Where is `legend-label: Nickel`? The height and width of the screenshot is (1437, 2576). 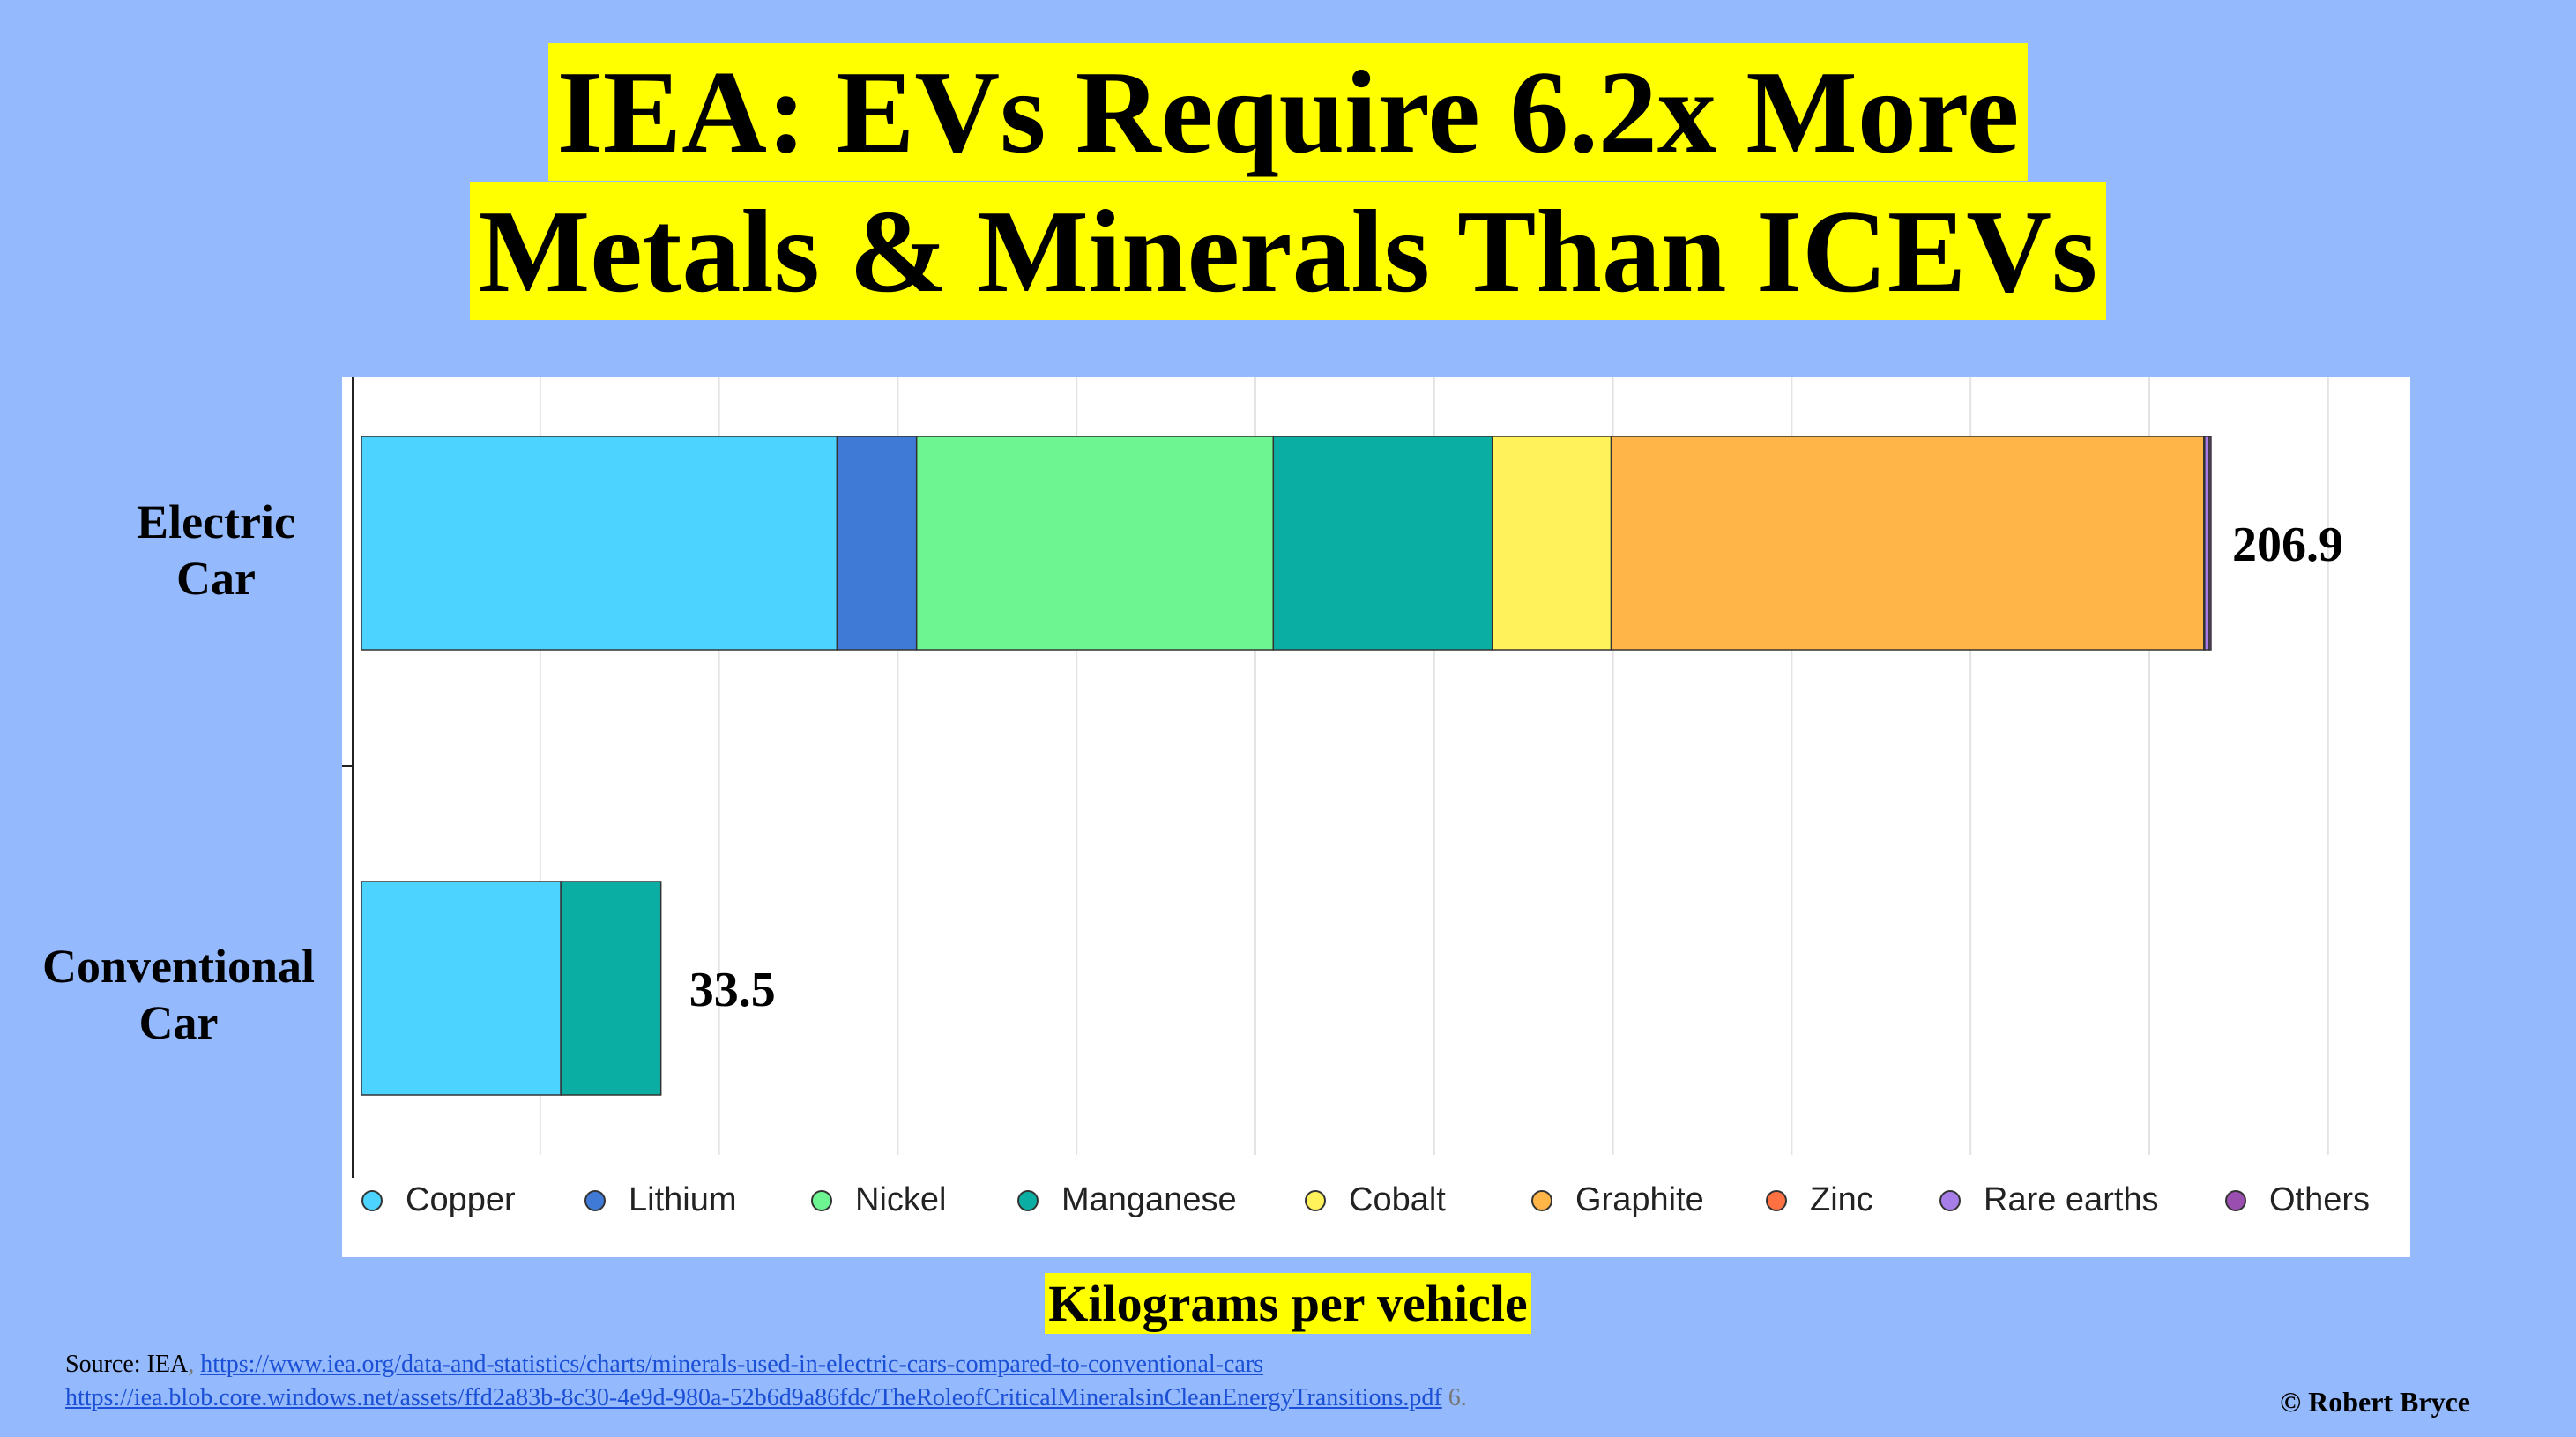
legend-label: Nickel is located at coordinates (901, 1200).